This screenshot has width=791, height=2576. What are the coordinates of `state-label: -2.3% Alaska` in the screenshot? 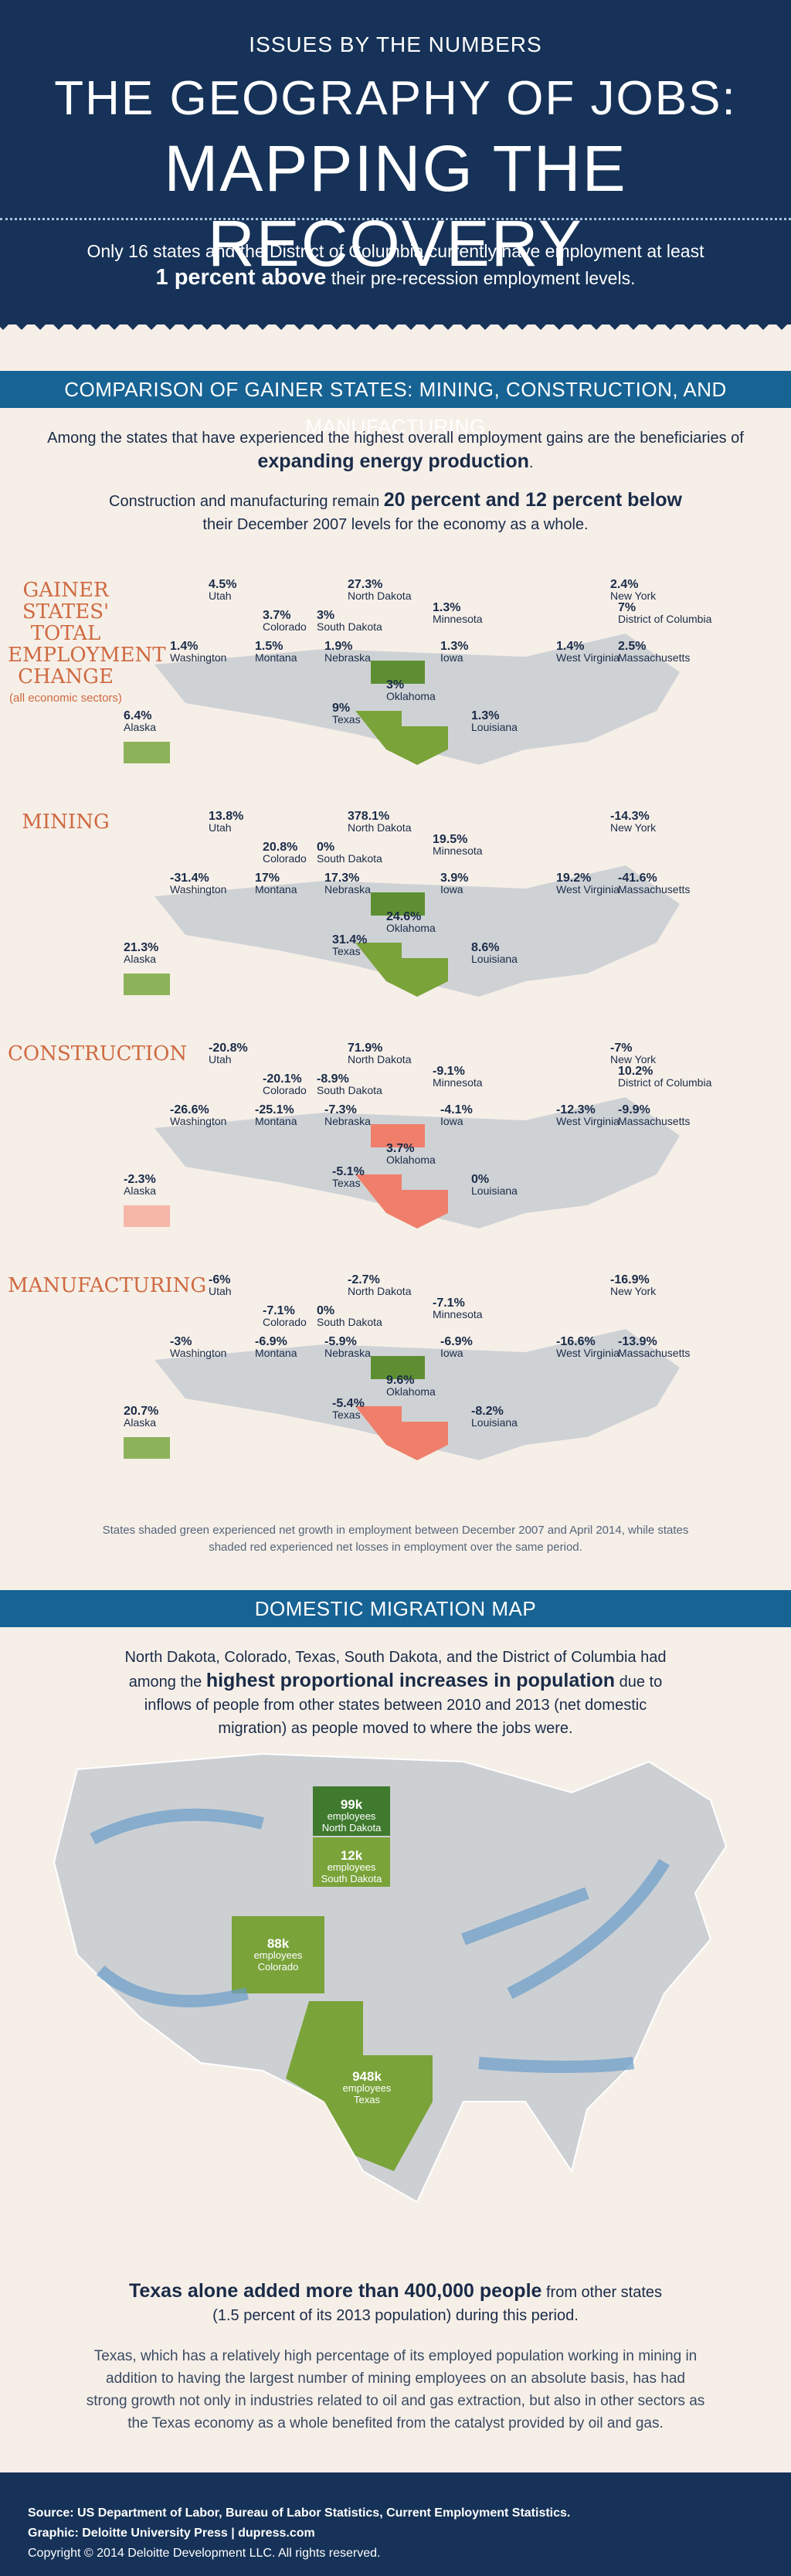 It's located at (141, 1185).